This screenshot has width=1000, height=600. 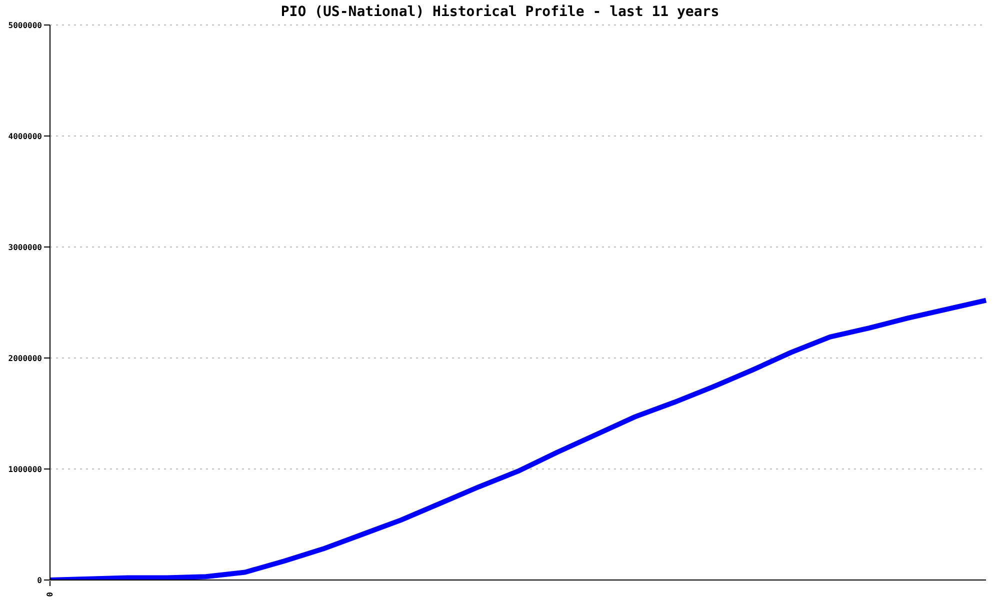 I want to click on y-tick-label: 5000000, so click(x=25, y=25).